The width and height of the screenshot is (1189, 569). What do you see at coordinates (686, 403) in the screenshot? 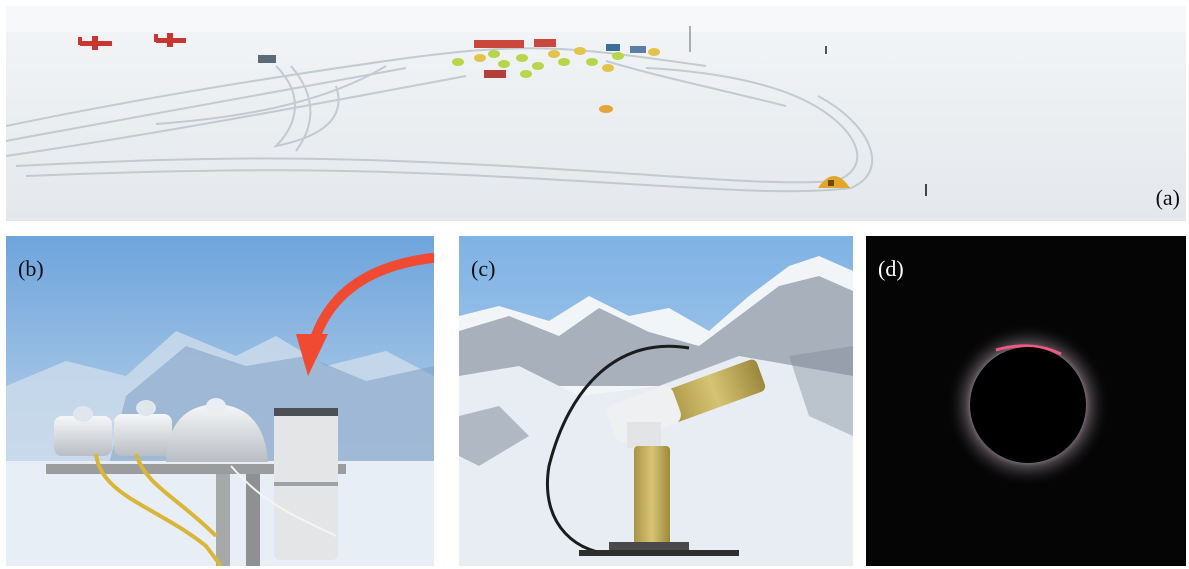
I see `sensor-head` at bounding box center [686, 403].